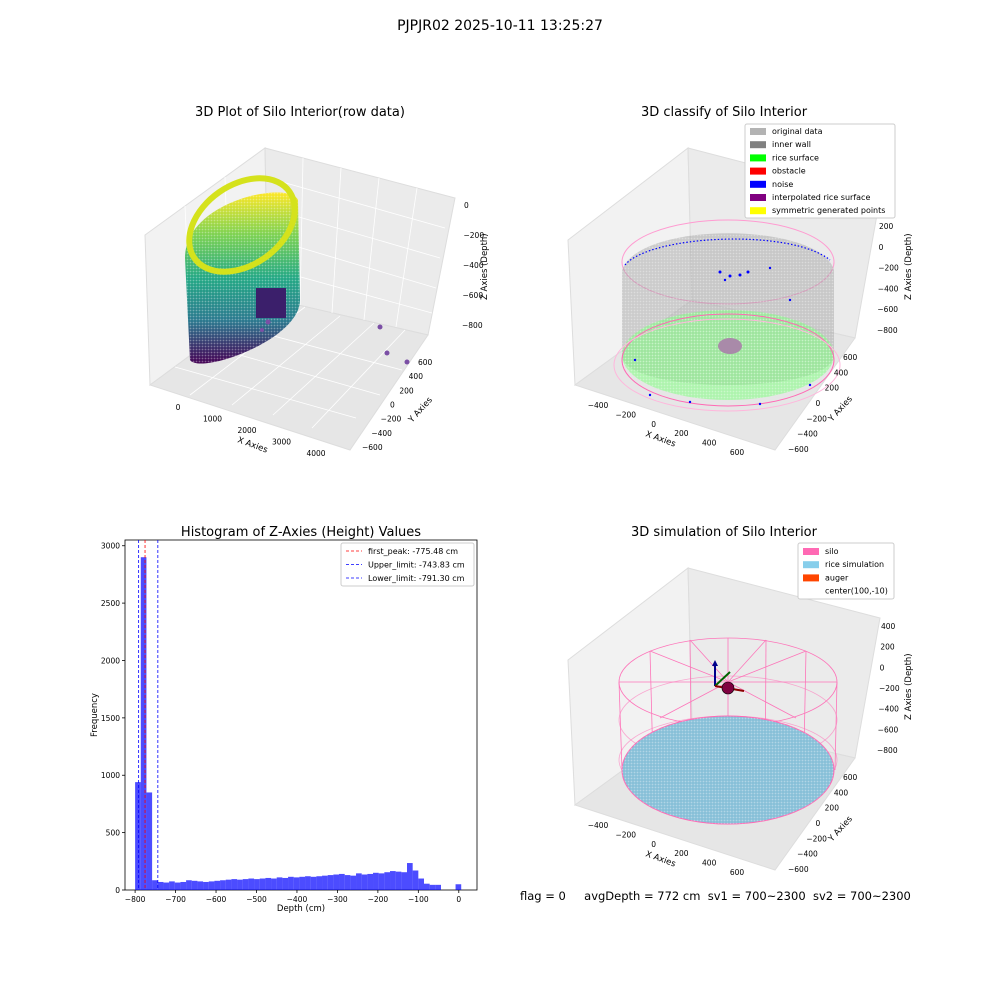  What do you see at coordinates (543, 896) in the screenshot?
I see `flag-status: flag = 0` at bounding box center [543, 896].